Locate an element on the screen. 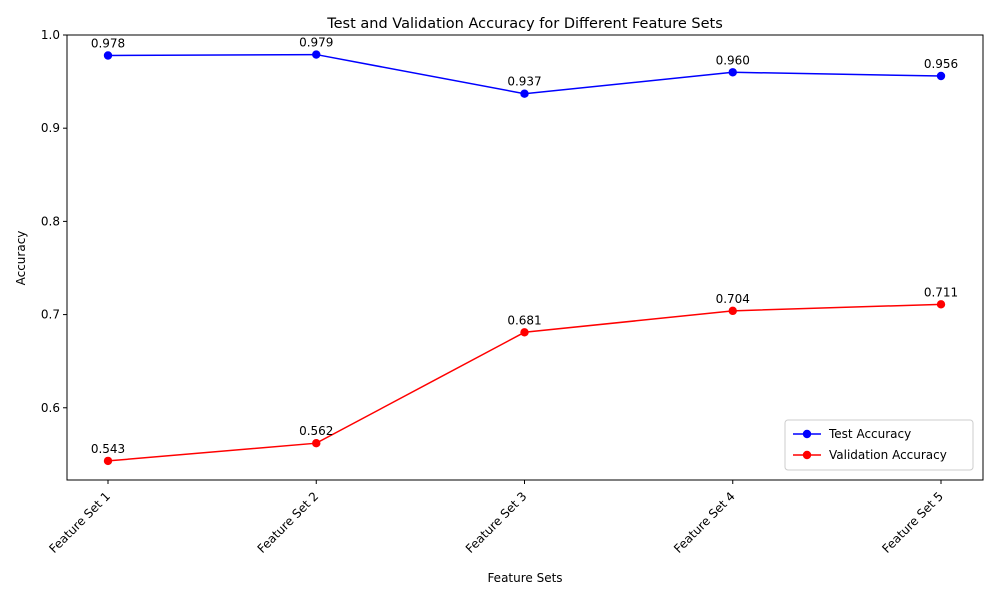 This screenshot has width=1000, height=600. legend-box is located at coordinates (879, 445).